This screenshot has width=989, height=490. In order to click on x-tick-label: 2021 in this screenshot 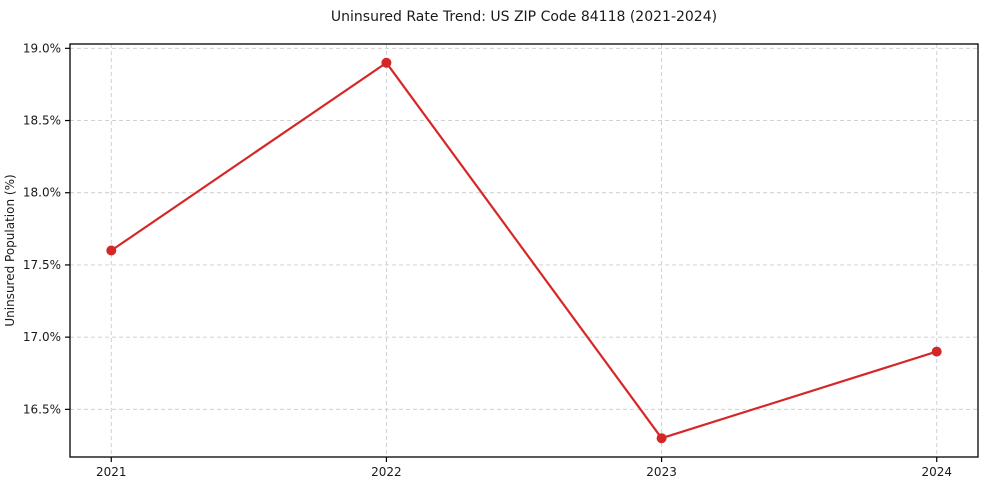, I will do `click(111, 472)`.